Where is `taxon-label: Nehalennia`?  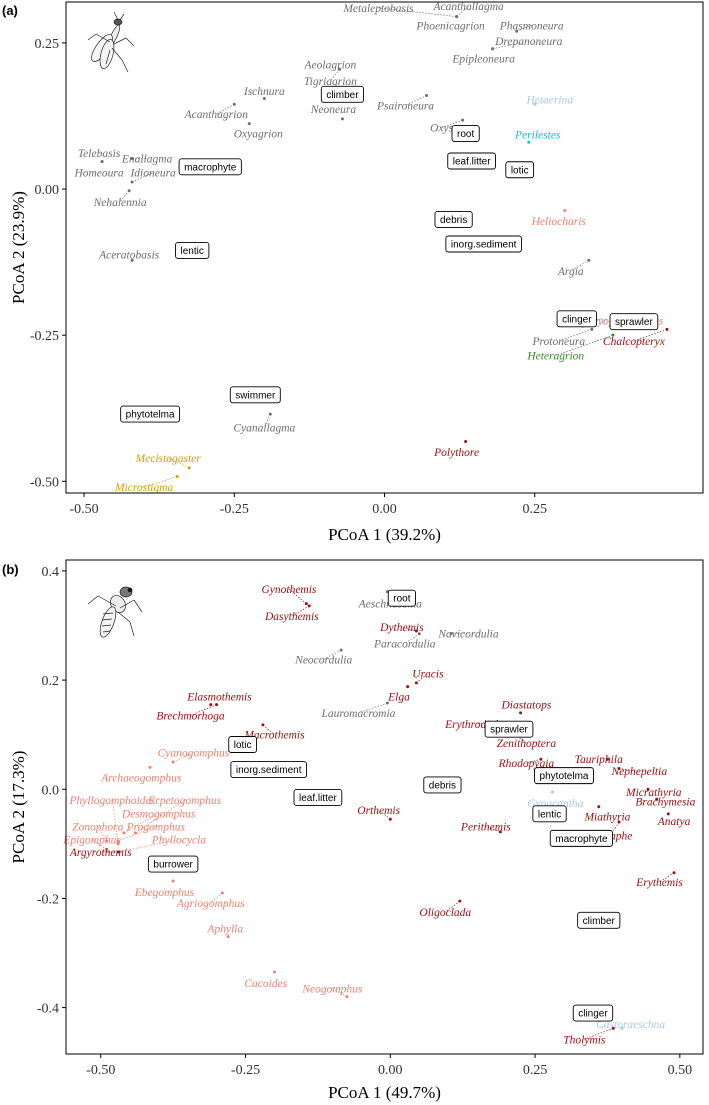
taxon-label: Nehalennia is located at coordinates (120, 203).